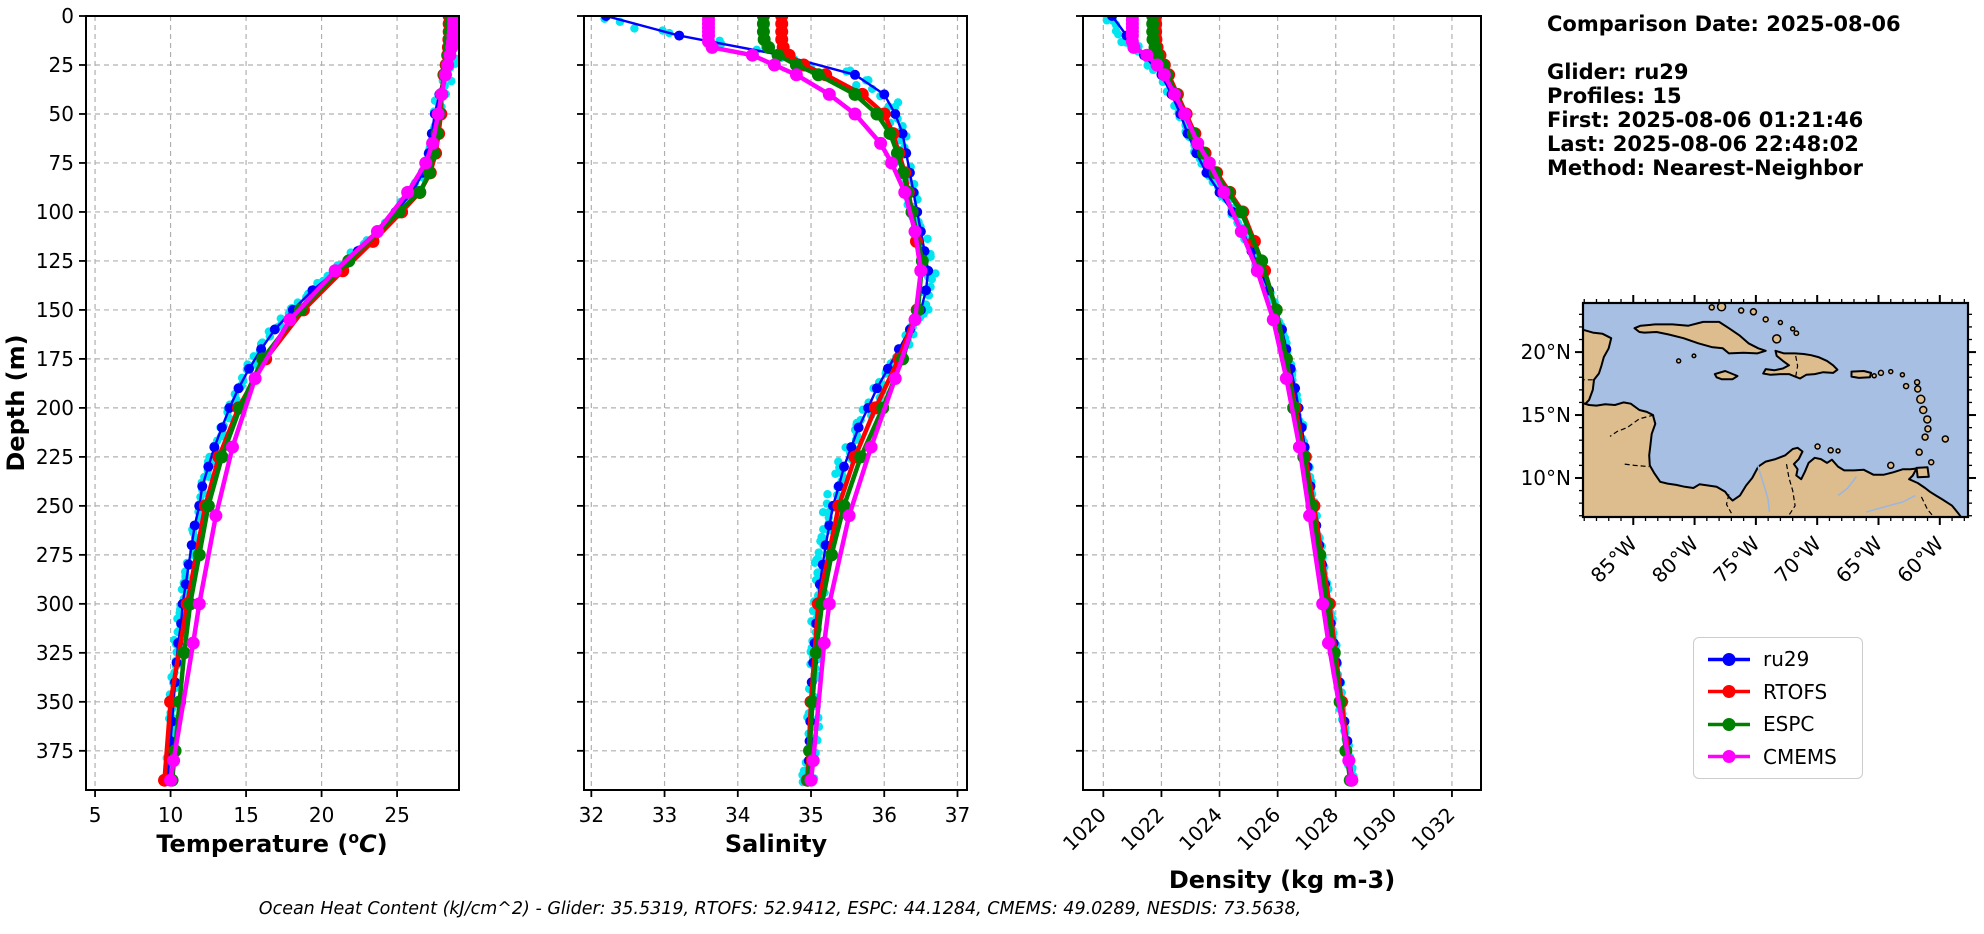 The width and height of the screenshot is (1984, 934). I want to click on map-lon-label: 80°W, so click(1675, 559).